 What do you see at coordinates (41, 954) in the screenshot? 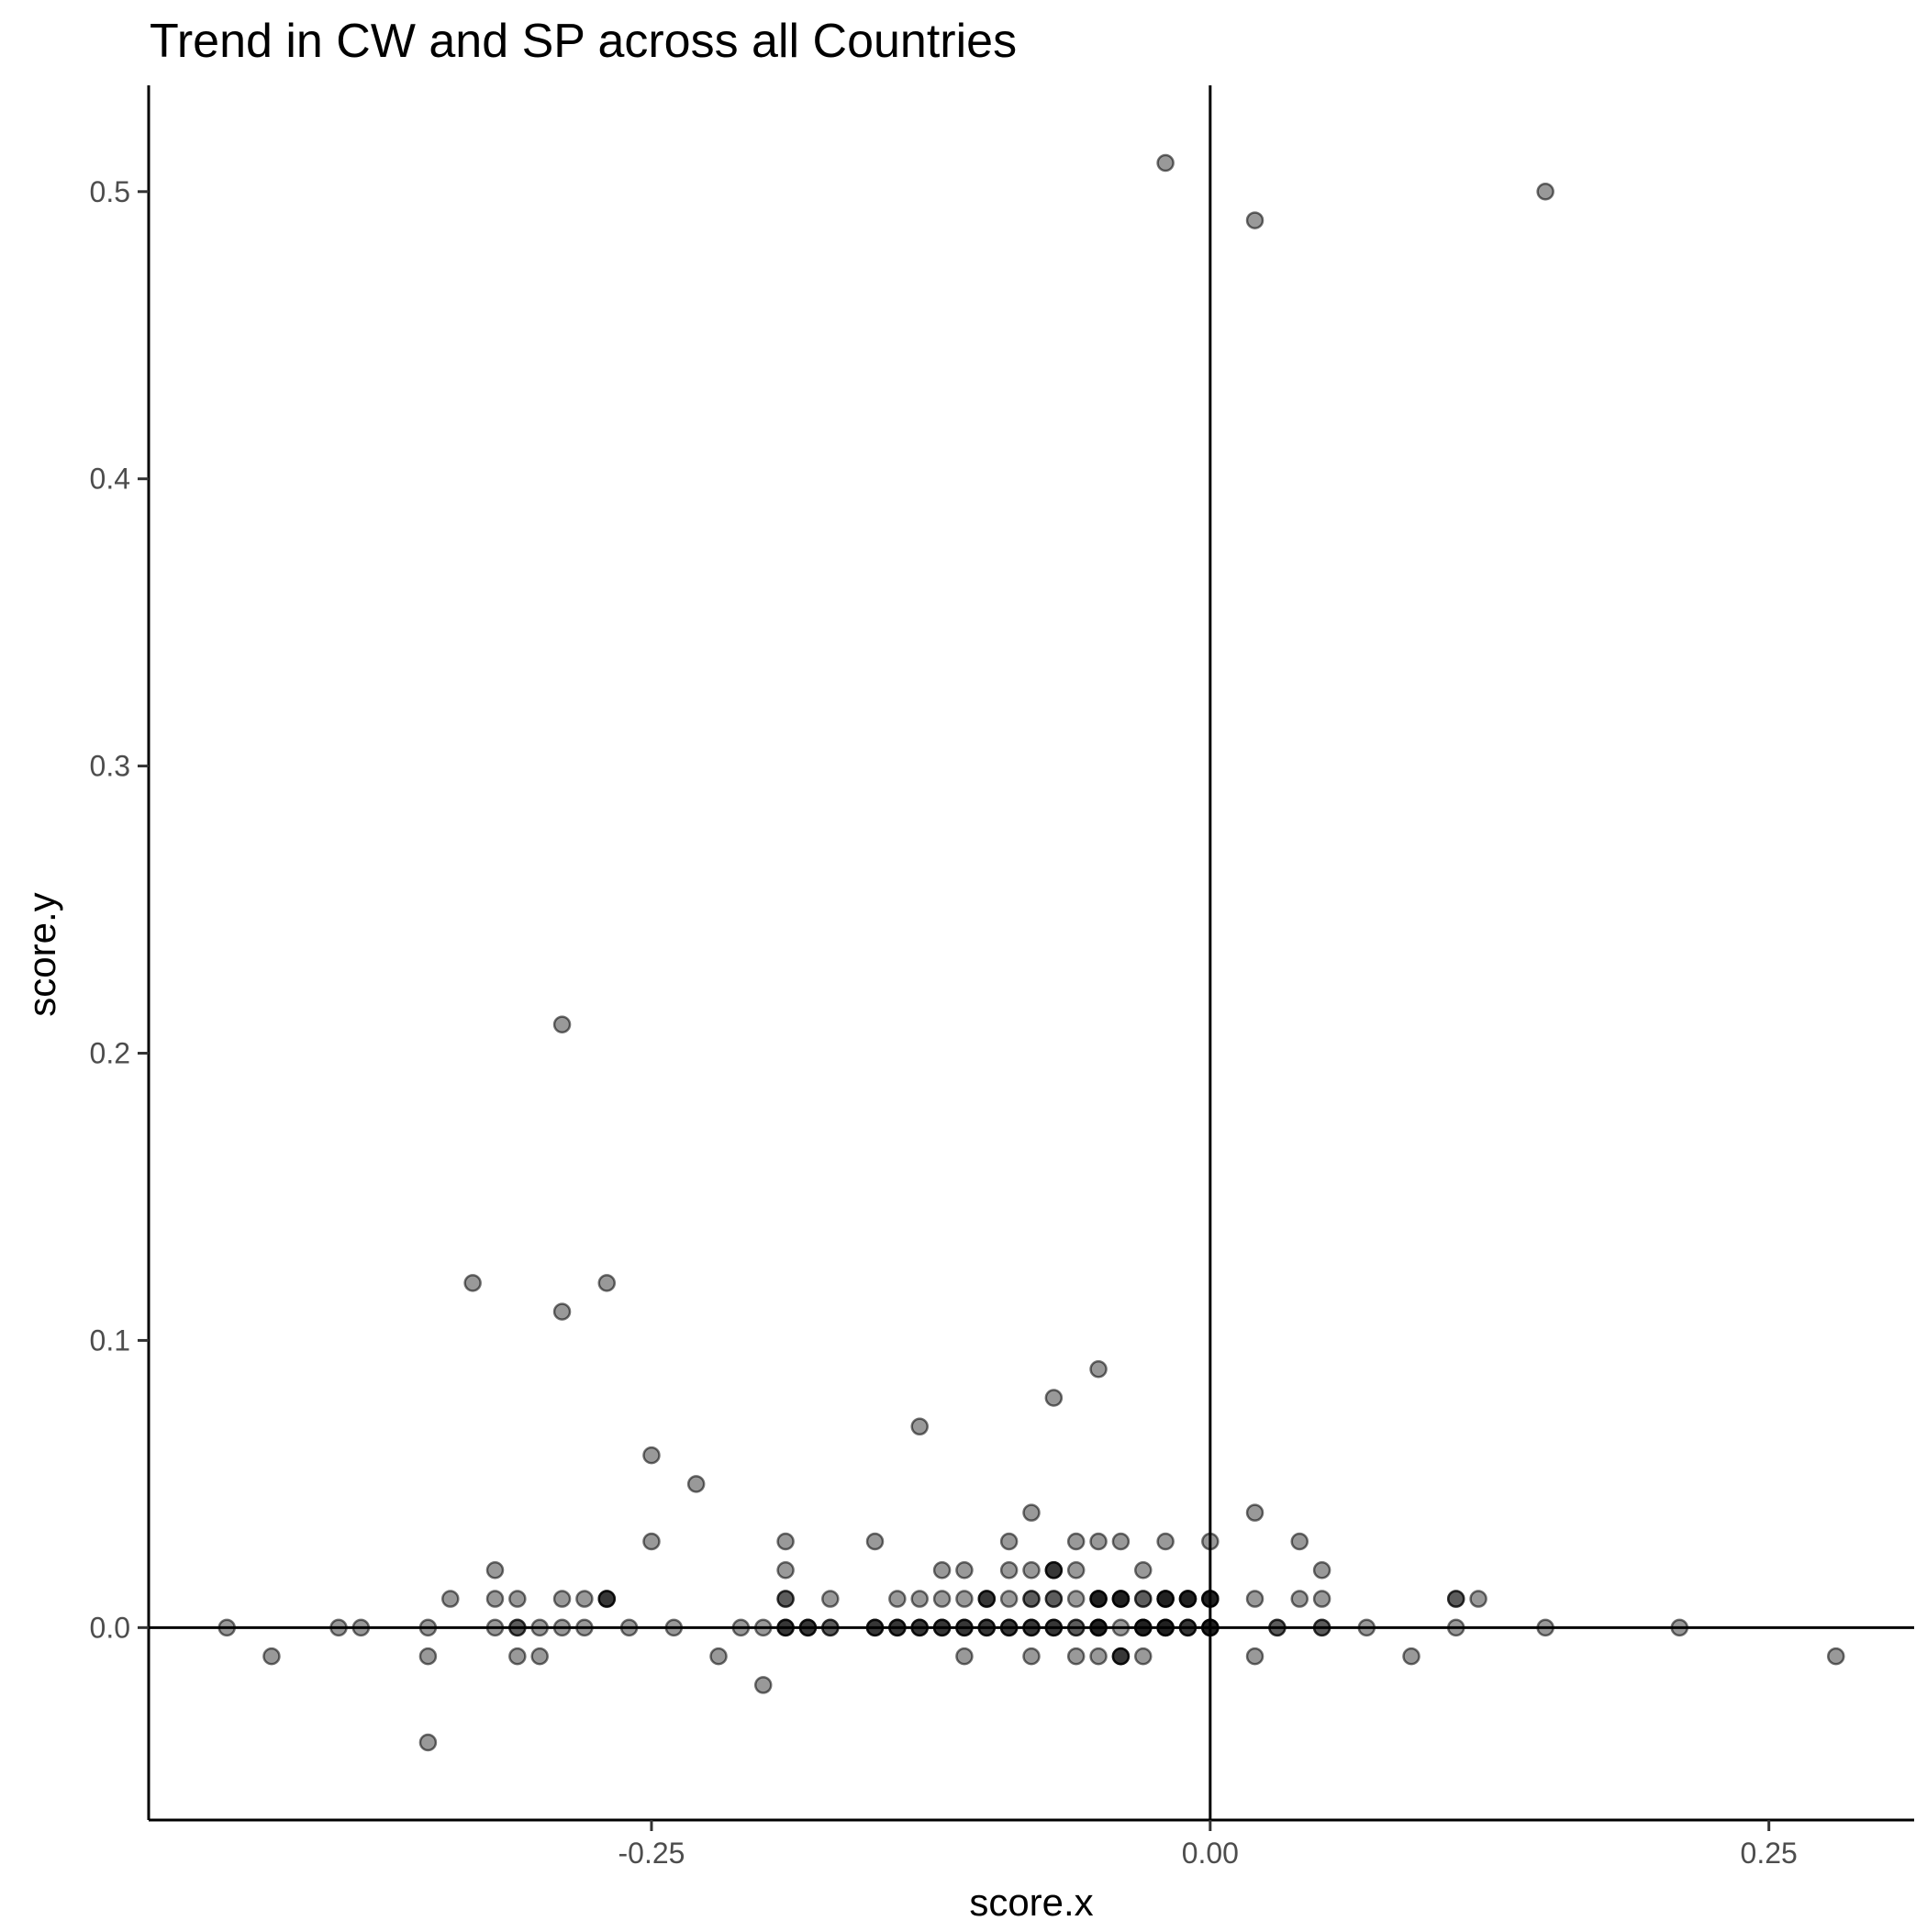
I see `y-axis-title: score.y` at bounding box center [41, 954].